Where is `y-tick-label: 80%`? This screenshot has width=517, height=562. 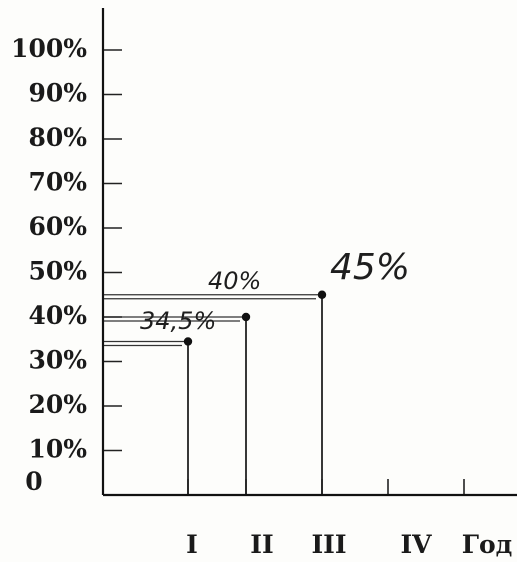
y-tick-label: 80% is located at coordinates (57, 137).